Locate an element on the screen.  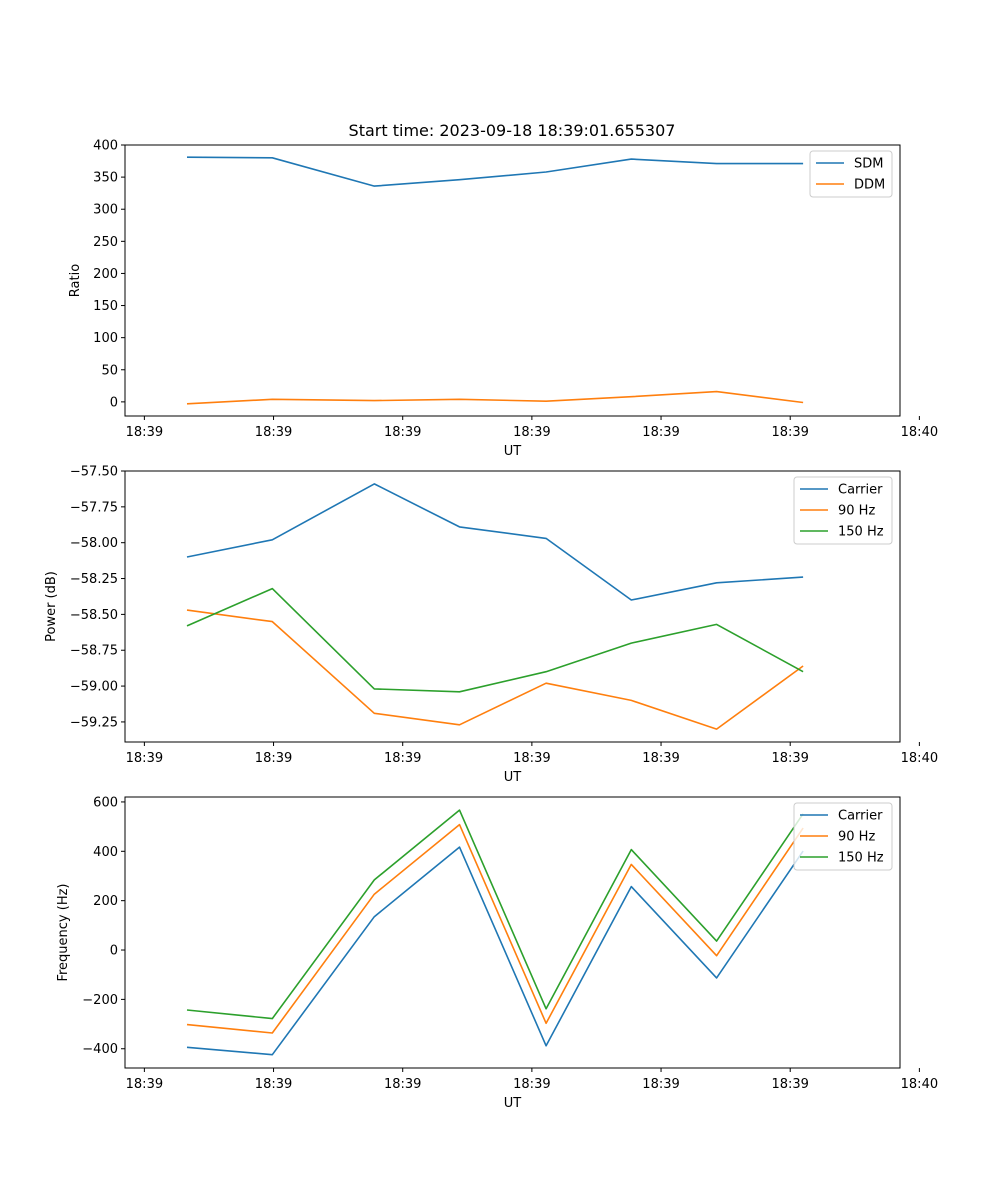
y-tick-label: −58.25 is located at coordinates (94, 579).